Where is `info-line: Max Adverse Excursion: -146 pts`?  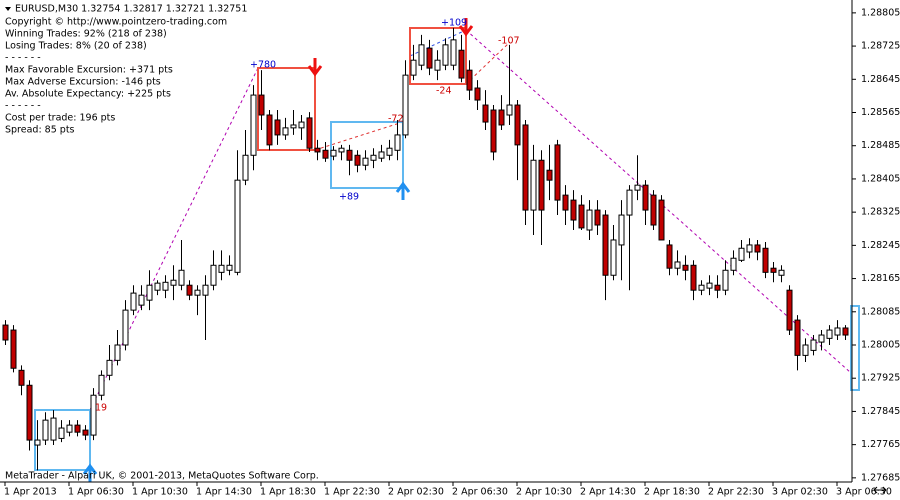
info-line: Max Adverse Excursion: -146 pts is located at coordinates (83, 82).